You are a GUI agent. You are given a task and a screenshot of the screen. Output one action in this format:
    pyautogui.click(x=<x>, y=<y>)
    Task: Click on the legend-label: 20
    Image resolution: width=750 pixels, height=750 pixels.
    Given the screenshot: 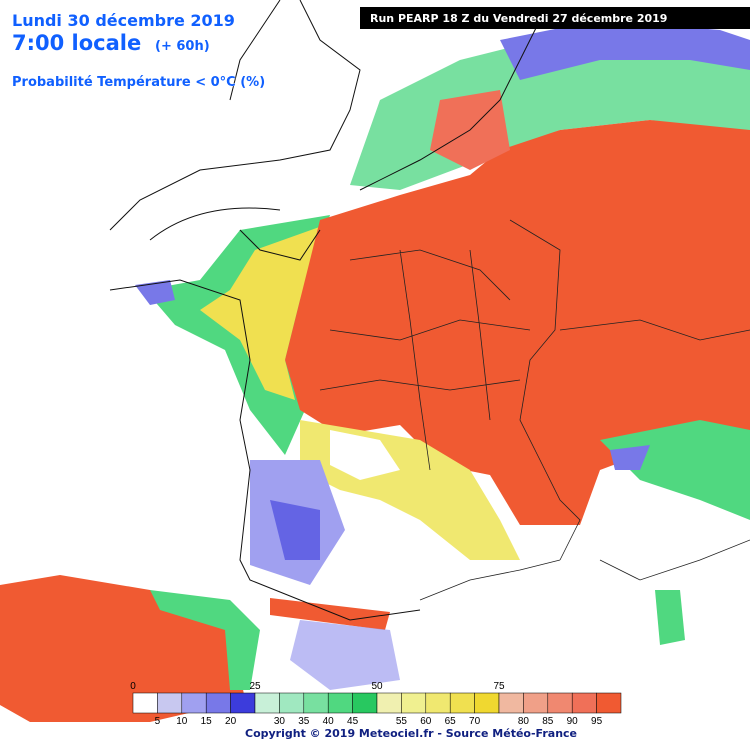 What is the action you would take?
    pyautogui.click(x=231, y=721)
    